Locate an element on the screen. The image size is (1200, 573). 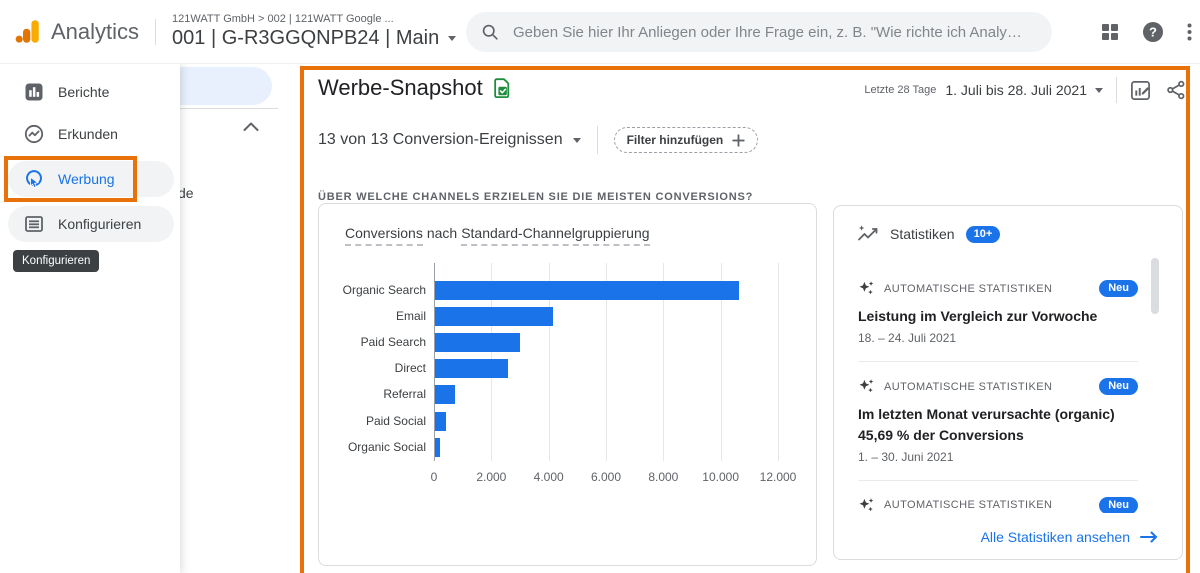
sidebar-item-werbung: Werbung is located at coordinates (91, 179).